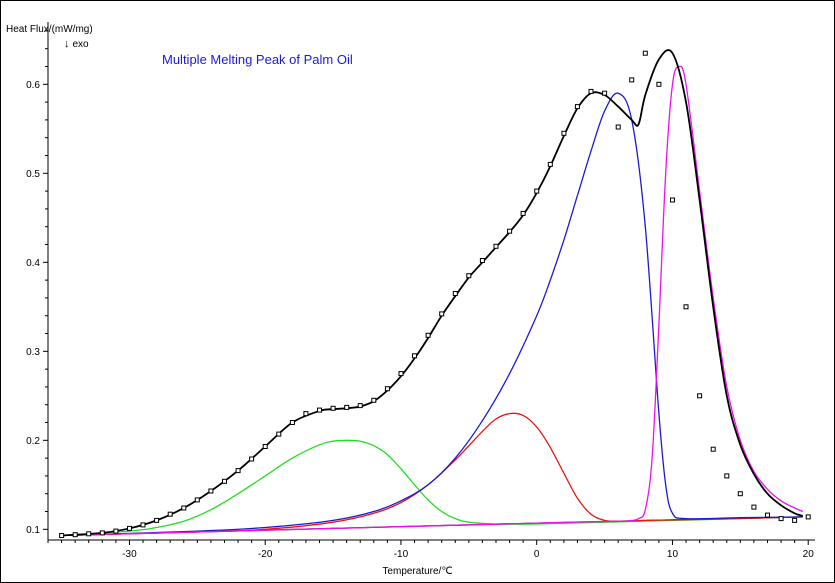  Describe the element at coordinates (33, 85) in the screenshot. I see `y-tick-label: 0.6` at that location.